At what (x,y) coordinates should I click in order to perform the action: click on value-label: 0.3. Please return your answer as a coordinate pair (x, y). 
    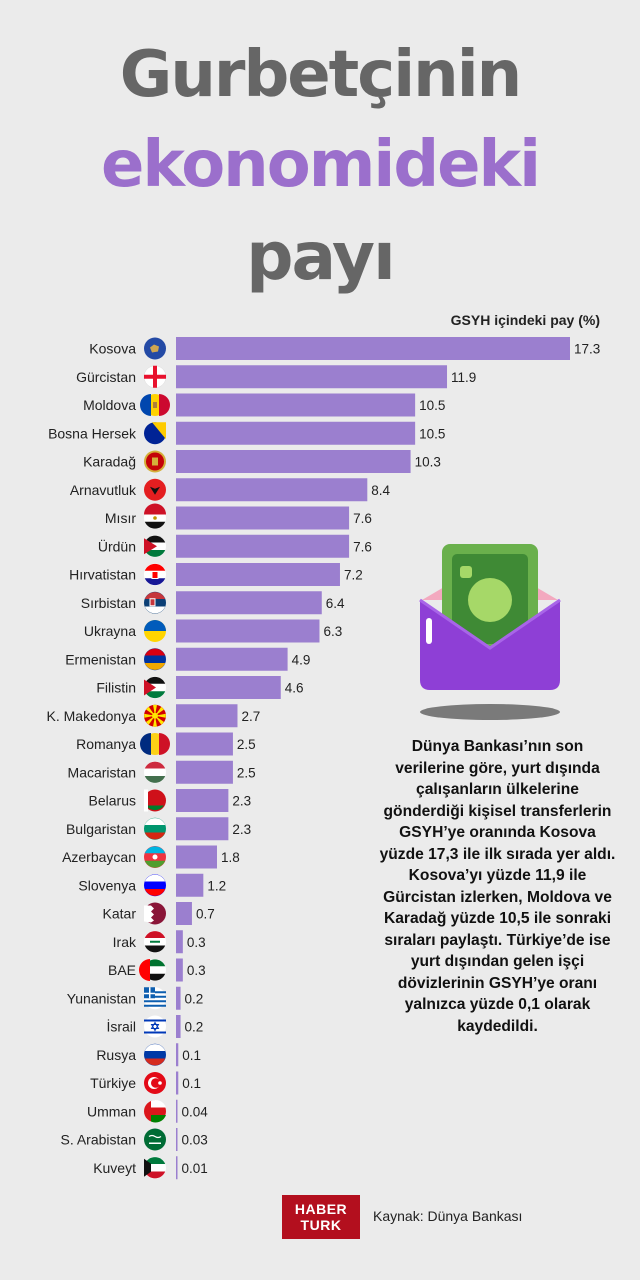
    Looking at the image, I should click on (196, 970).